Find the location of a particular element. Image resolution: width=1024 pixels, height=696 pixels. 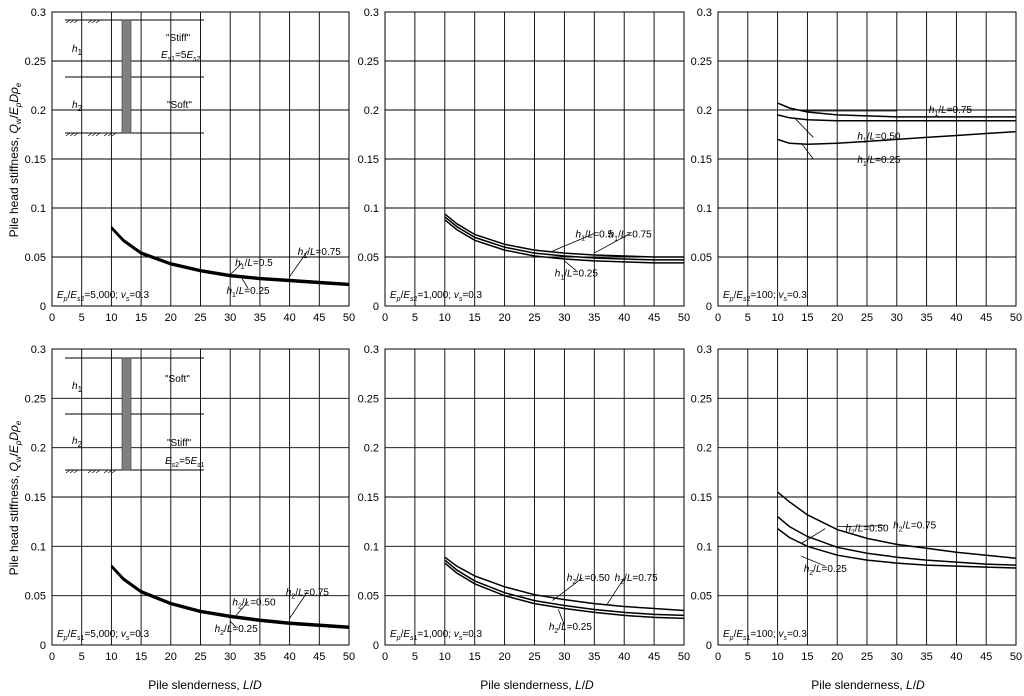

x-tick-label: 10 is located at coordinates (111, 657).